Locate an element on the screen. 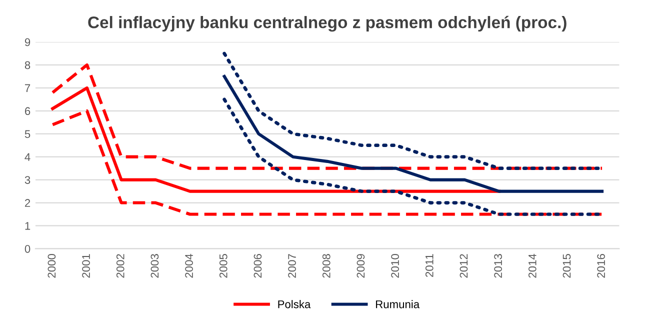 Image resolution: width=645 pixels, height=323 pixels. y-tick-label: 9 is located at coordinates (27, 42).